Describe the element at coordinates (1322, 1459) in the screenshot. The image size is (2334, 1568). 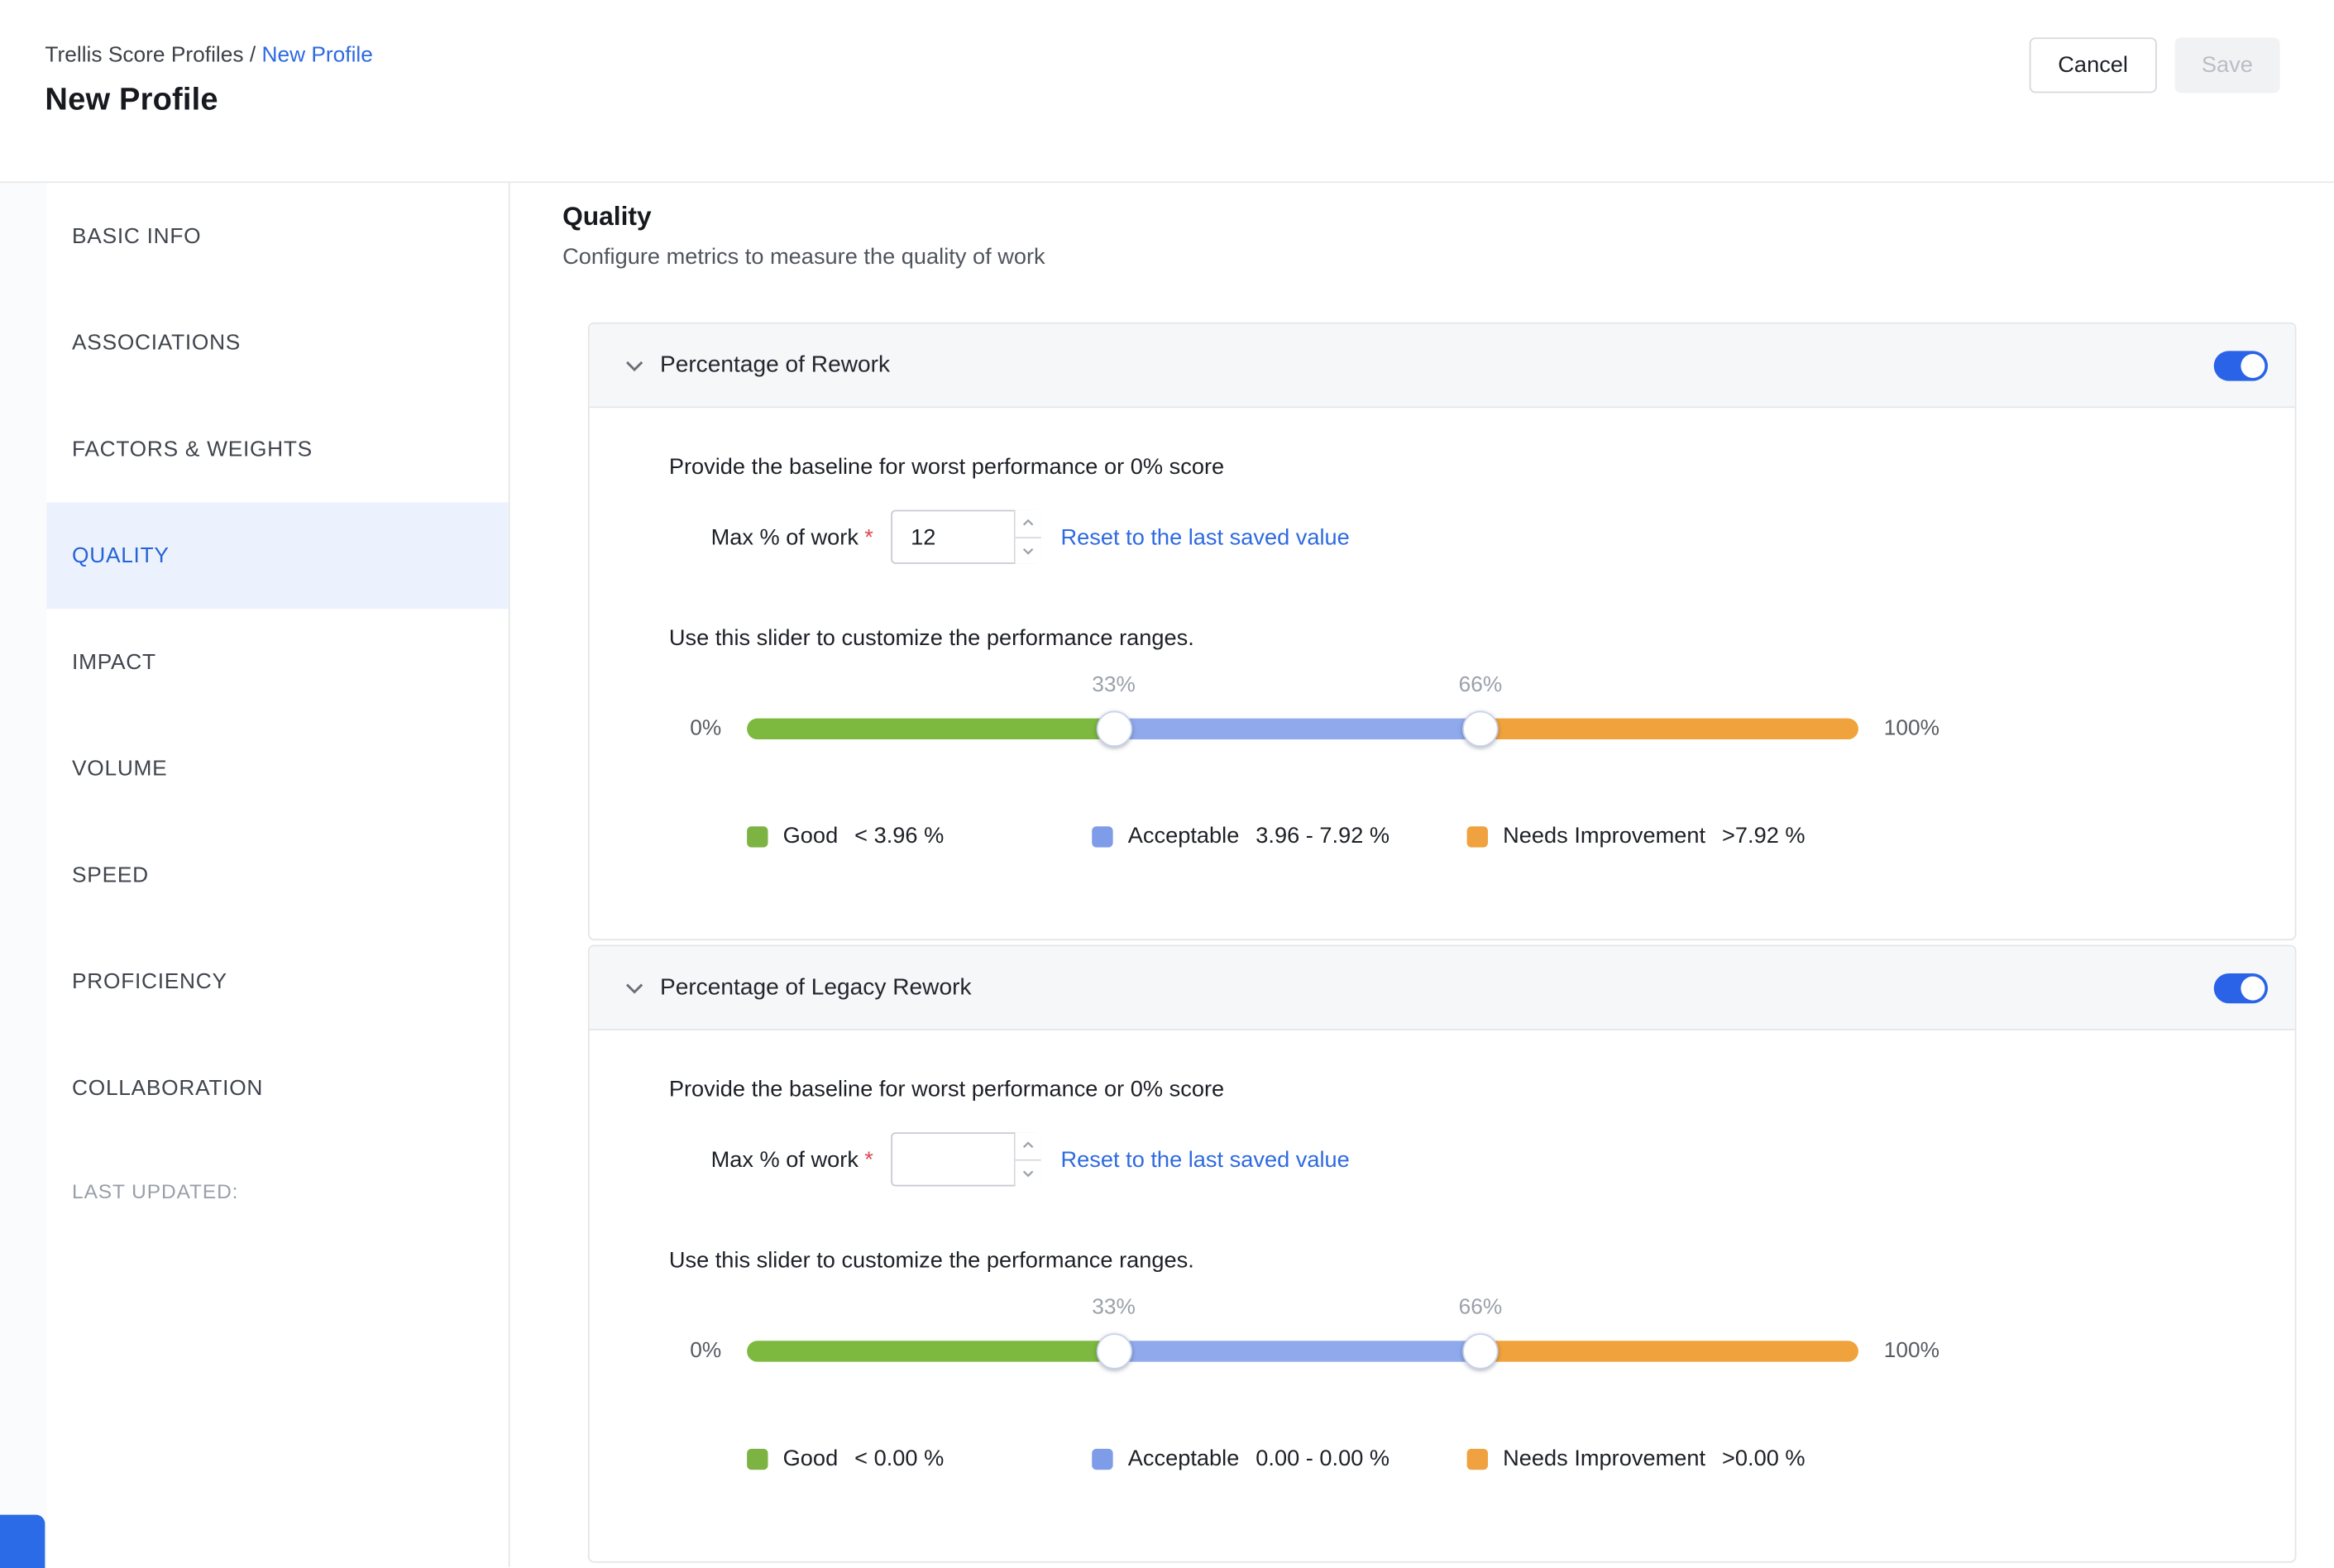
I see `legend-range: 0.00 - 0.00 %` at that location.